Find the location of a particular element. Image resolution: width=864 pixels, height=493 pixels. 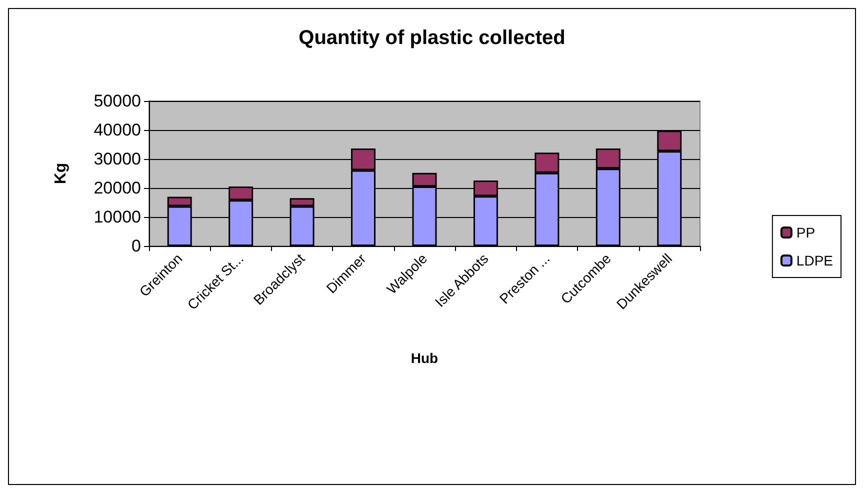

y-tick-label: 40000 is located at coordinates (117, 130).